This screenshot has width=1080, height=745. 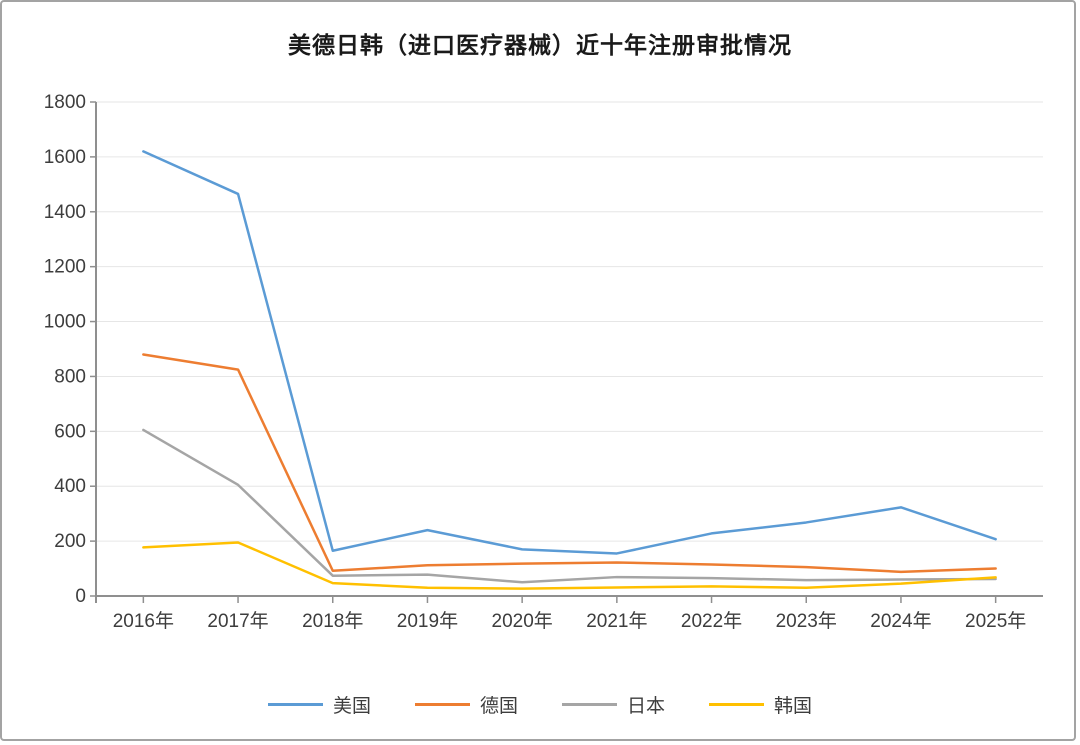 I want to click on y-axis-label: 1600, so click(x=65, y=157).